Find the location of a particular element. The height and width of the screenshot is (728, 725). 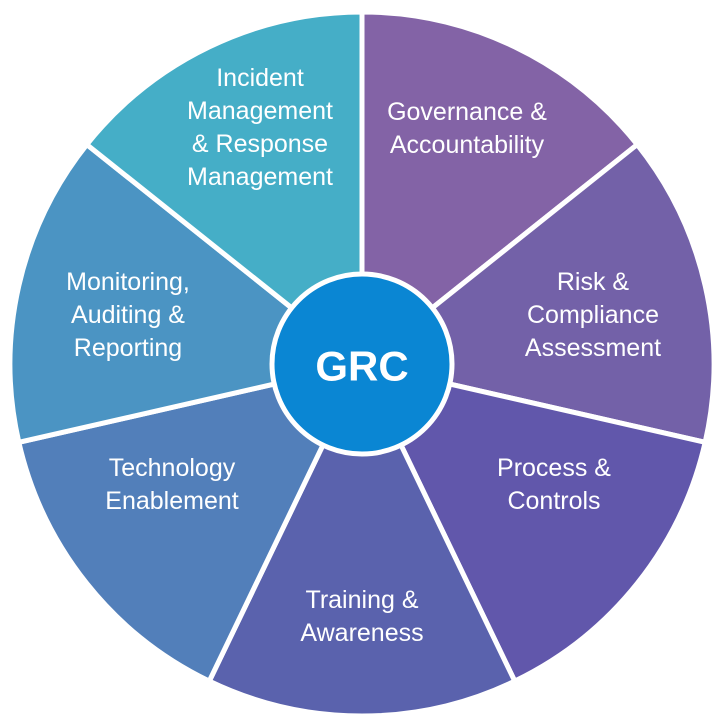

center-circle is located at coordinates (362, 364).